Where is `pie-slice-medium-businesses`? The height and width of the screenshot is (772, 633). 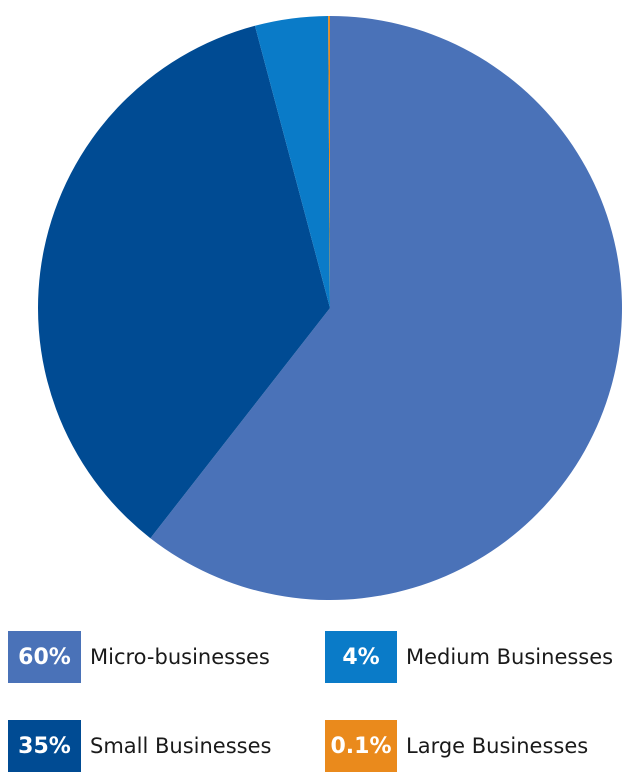
pie-slice-medium-businesses is located at coordinates (292, 162).